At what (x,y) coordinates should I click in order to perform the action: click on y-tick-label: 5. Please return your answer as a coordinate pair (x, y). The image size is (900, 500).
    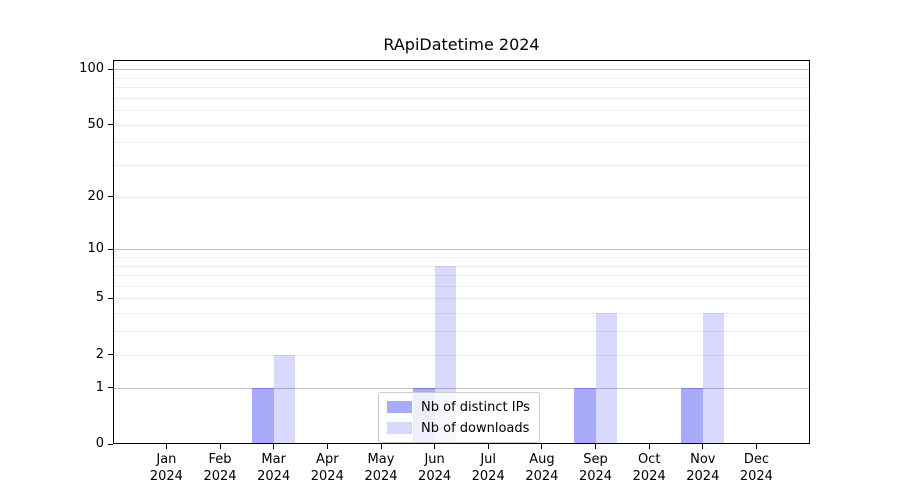
    Looking at the image, I should click on (99, 298).